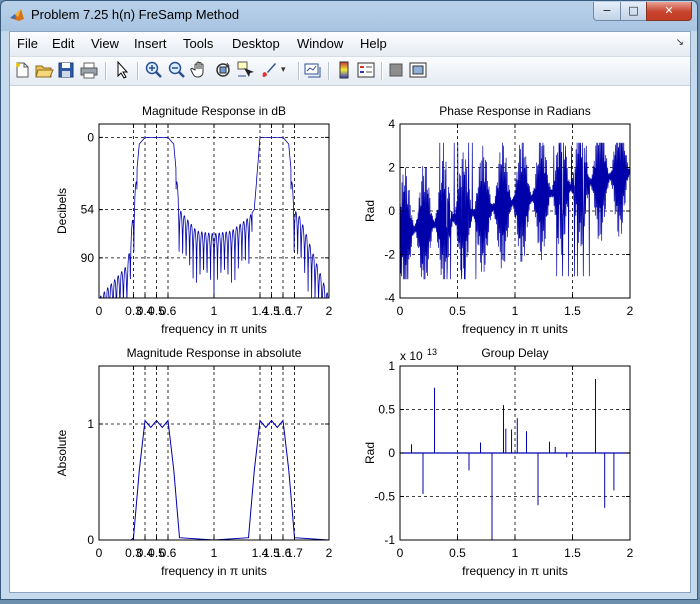 The width and height of the screenshot is (700, 604). Describe the element at coordinates (177, 70) in the screenshot. I see `zoom-out-icon` at that location.